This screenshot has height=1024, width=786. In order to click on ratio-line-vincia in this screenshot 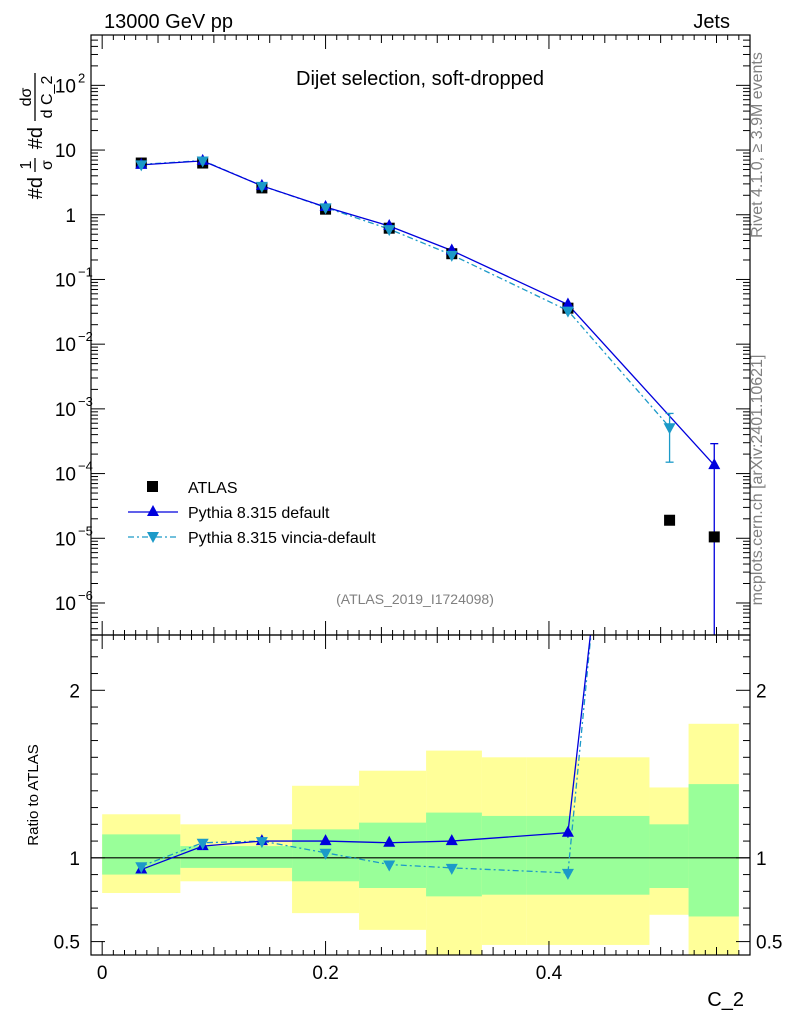, I will do `click(366, 754)`.